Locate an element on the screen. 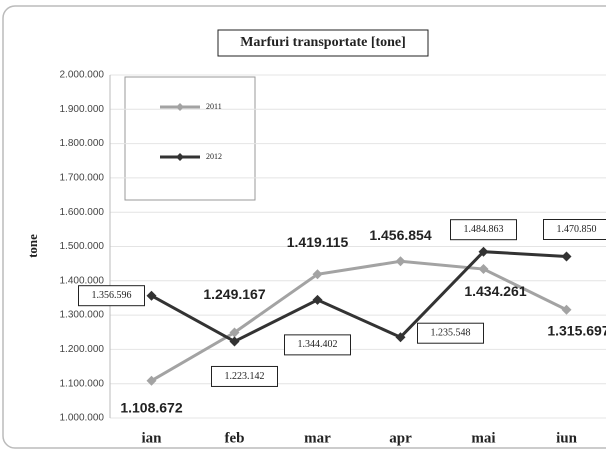  data-label: 1.223.142 is located at coordinates (245, 376).